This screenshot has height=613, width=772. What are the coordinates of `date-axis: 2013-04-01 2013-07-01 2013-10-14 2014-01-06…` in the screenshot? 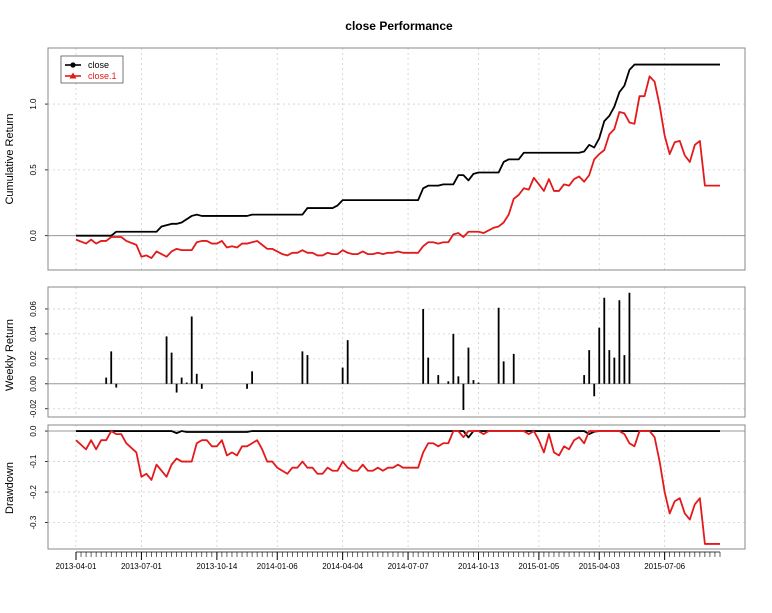 It's located at (388, 561).